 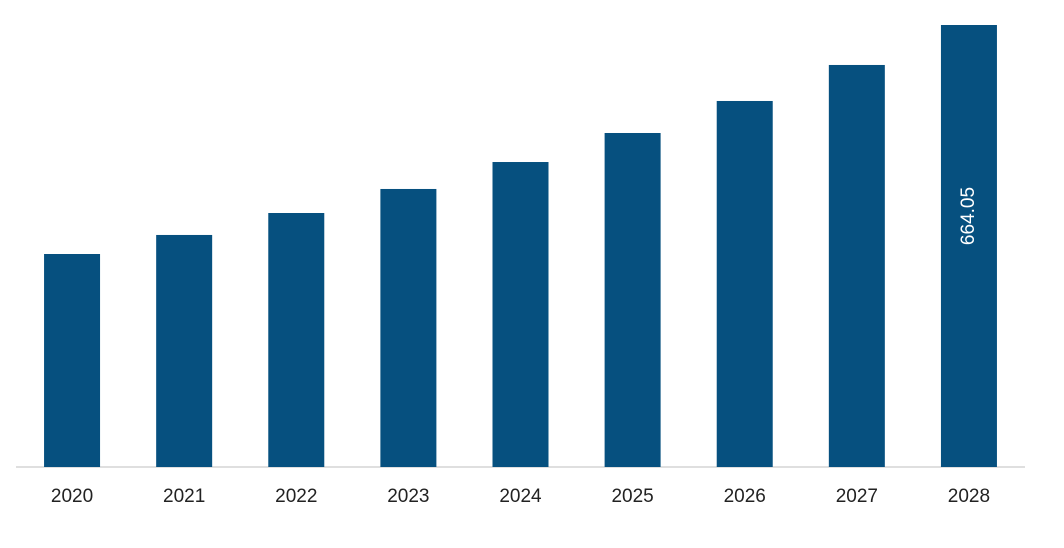 What do you see at coordinates (969, 496) in the screenshot?
I see `x-tick-label: 2028` at bounding box center [969, 496].